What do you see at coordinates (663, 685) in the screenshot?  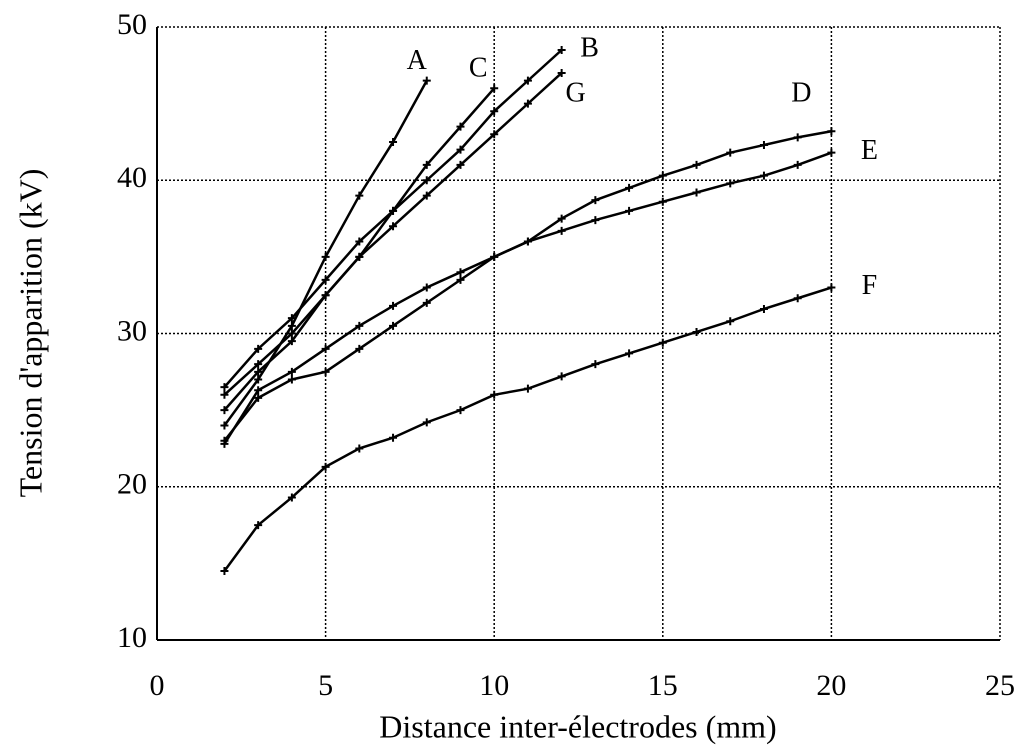 I see `x-tick-label: 15` at bounding box center [663, 685].